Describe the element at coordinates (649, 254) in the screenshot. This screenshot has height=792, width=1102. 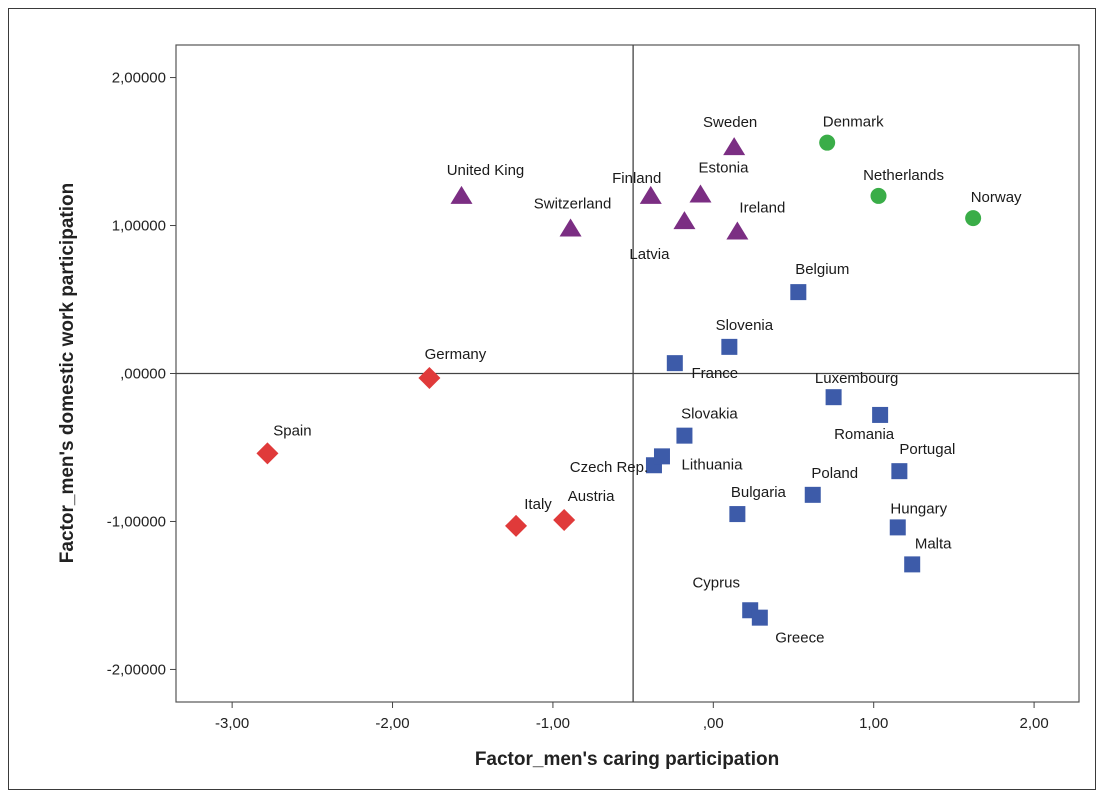
I see `point-label-latvia: Latvia` at that location.